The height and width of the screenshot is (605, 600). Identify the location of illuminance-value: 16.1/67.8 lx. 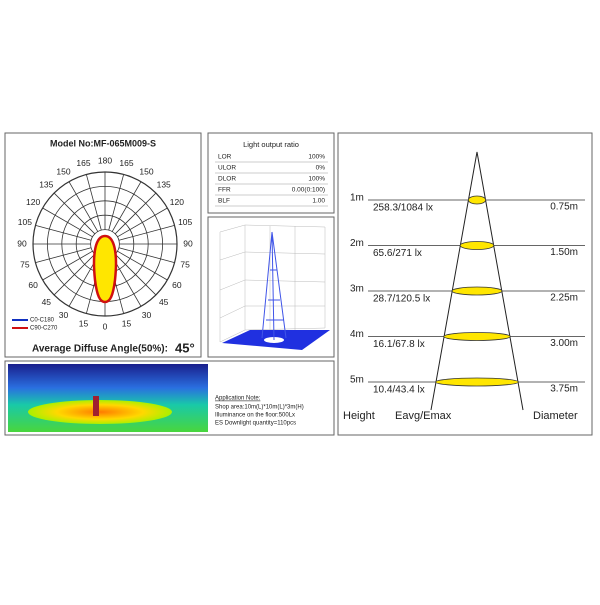
(399, 344).